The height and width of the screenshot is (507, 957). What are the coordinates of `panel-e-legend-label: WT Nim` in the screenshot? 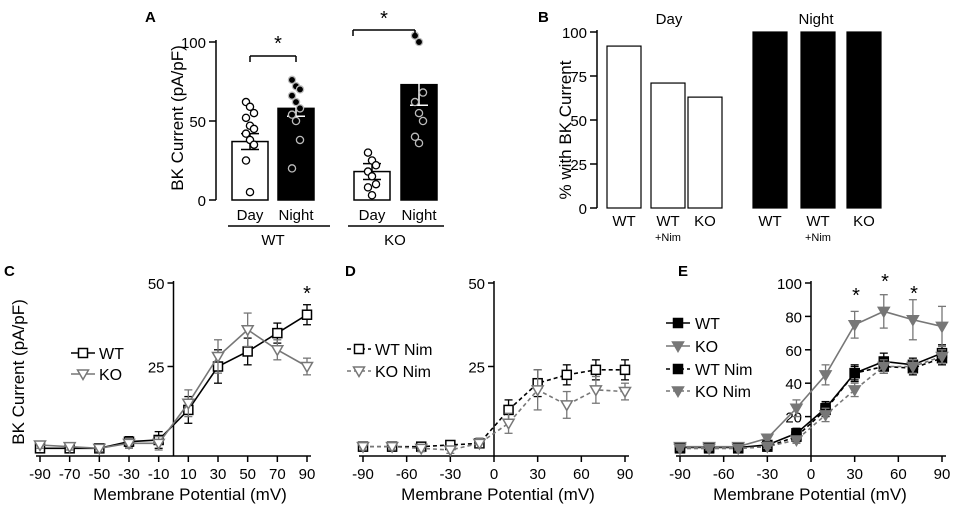 It's located at (723, 370).